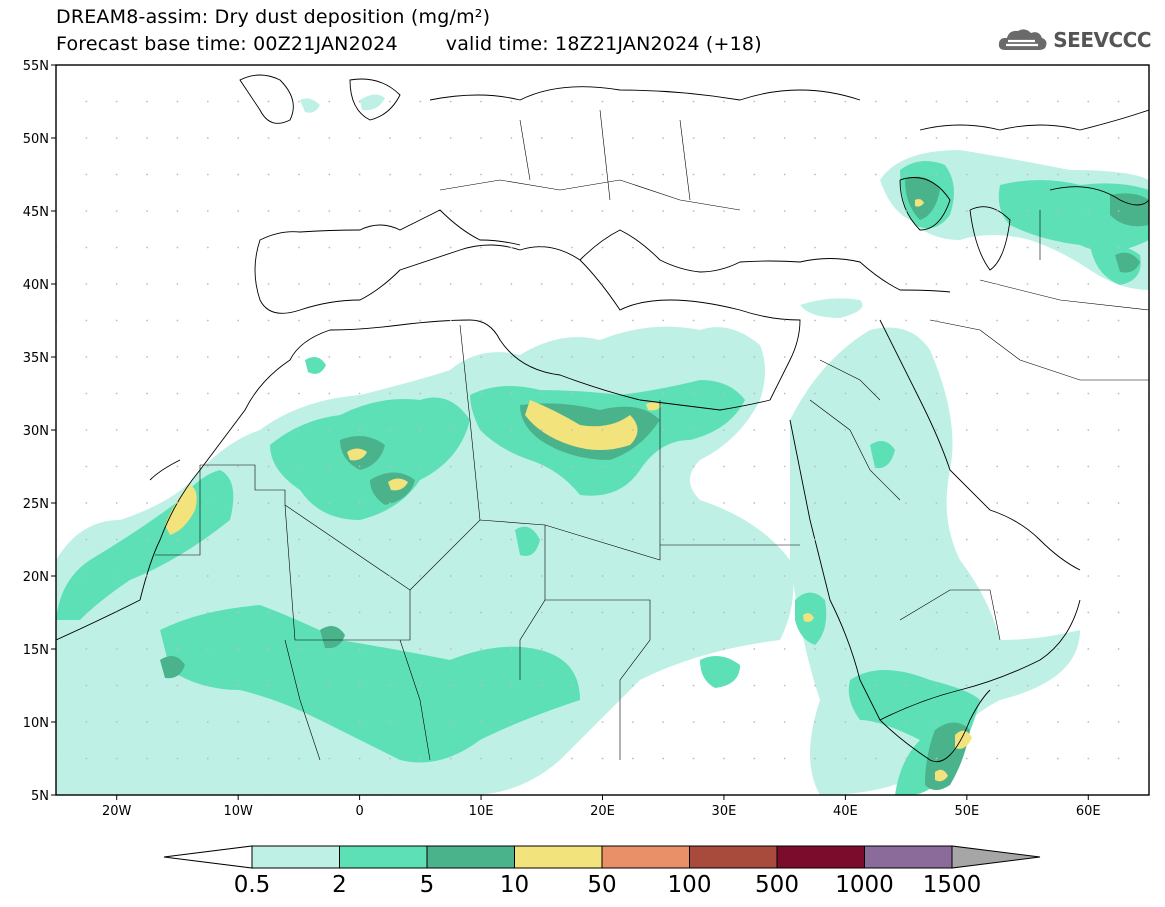 This screenshot has width=1165, height=907. Describe the element at coordinates (601, 885) in the screenshot. I see `colorbar-label: 50` at that location.